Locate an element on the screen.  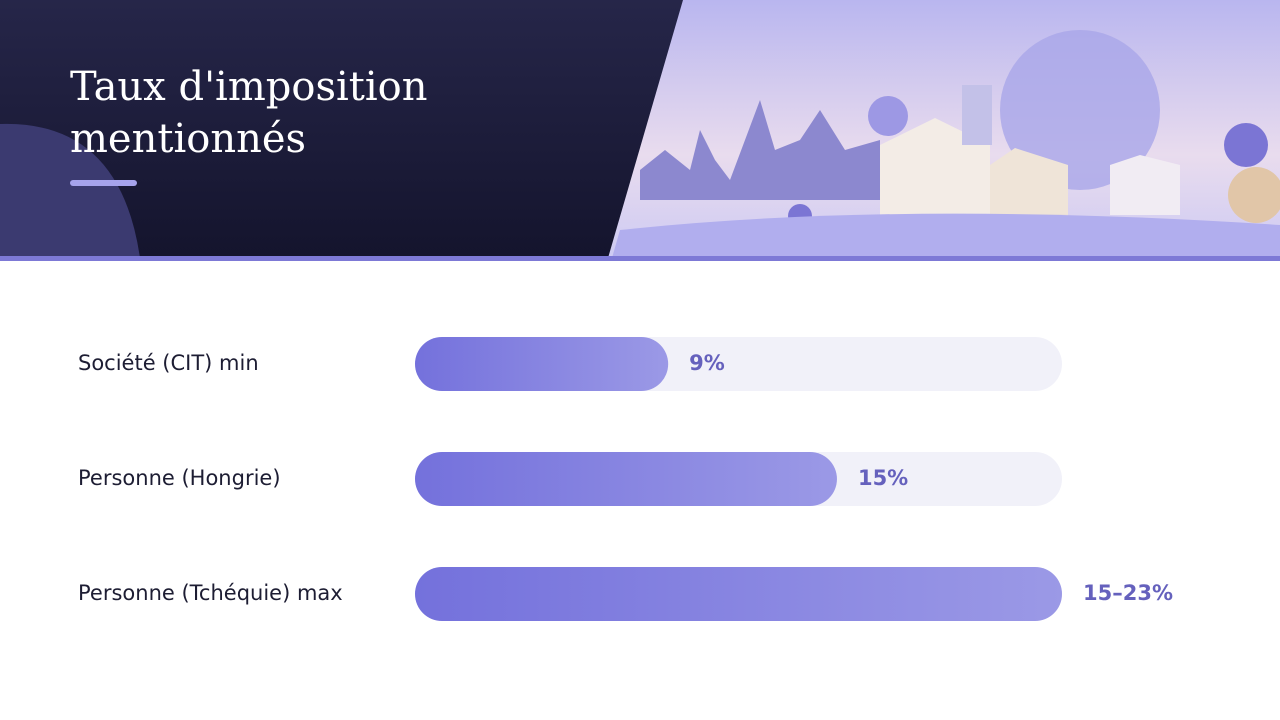
title: Taux d'imposition mentionnés is located at coordinates (249, 113).